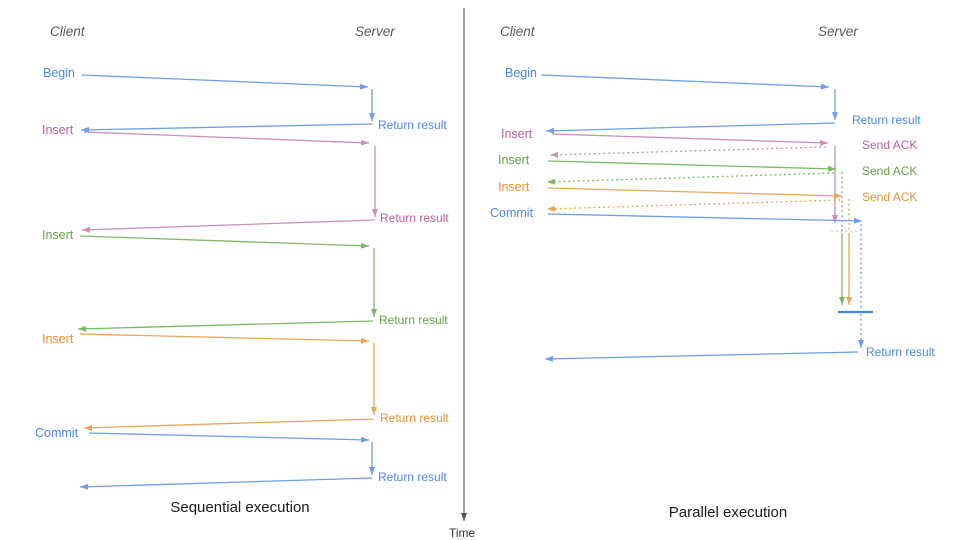 The width and height of the screenshot is (960, 540). What do you see at coordinates (229, 437) in the screenshot?
I see `left-commit-request-arrow` at bounding box center [229, 437].